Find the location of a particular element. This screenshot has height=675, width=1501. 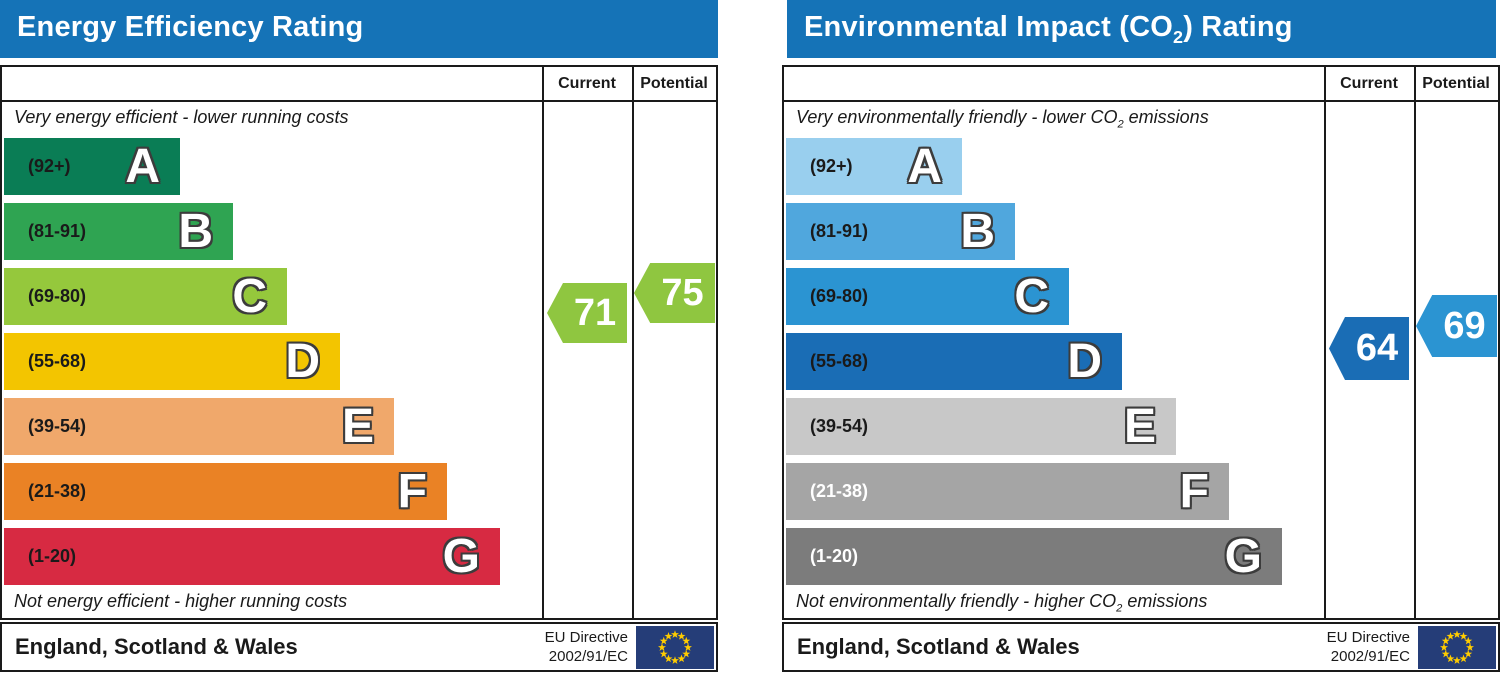

potential-rating-arrow: 75 is located at coordinates (674, 293).